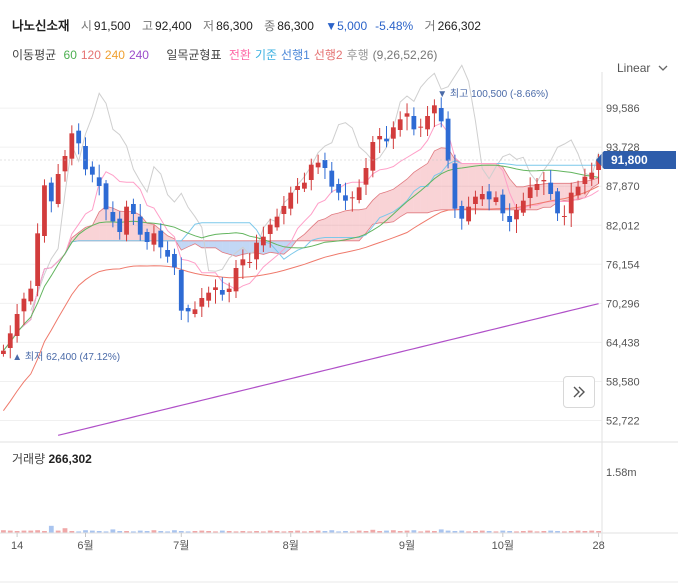 Image resolution: width=678 pixels, height=585 pixels. Describe the element at coordinates (339, 557) in the screenshot. I see `x-axis: 14 6월 7월 8월 9월 10월 28` at that location.